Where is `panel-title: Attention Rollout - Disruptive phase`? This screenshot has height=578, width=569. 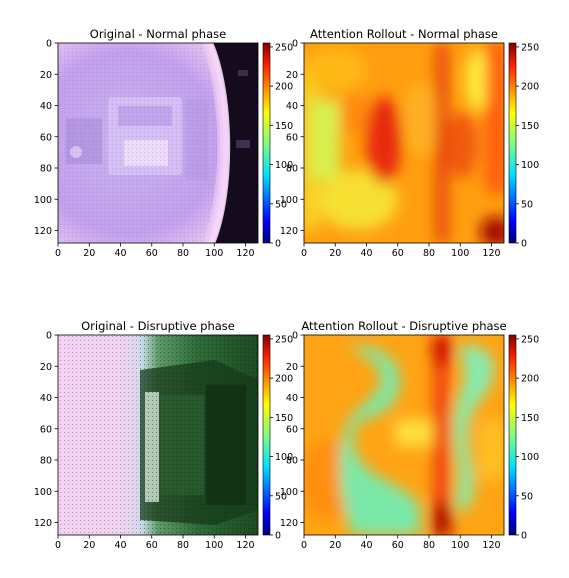
panel-title: Attention Rollout - Disruptive phase is located at coordinates (403, 326).